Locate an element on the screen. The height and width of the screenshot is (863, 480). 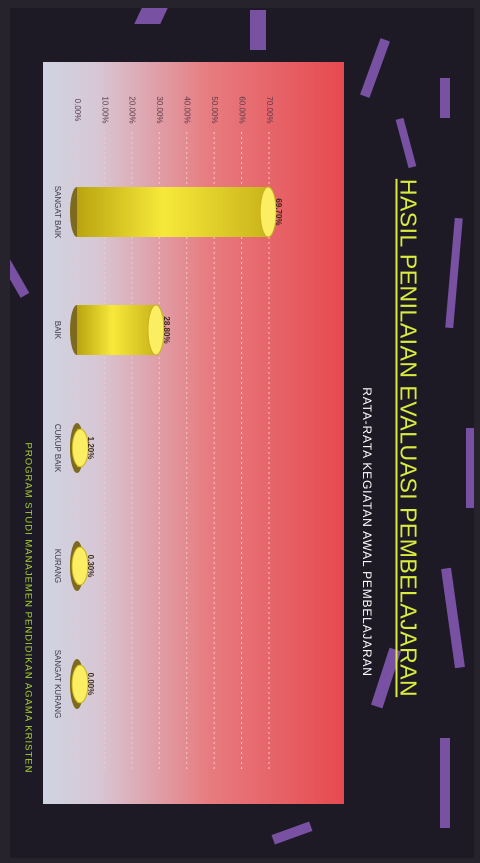
y-tick-label: 10.00% is located at coordinates (104, 109).